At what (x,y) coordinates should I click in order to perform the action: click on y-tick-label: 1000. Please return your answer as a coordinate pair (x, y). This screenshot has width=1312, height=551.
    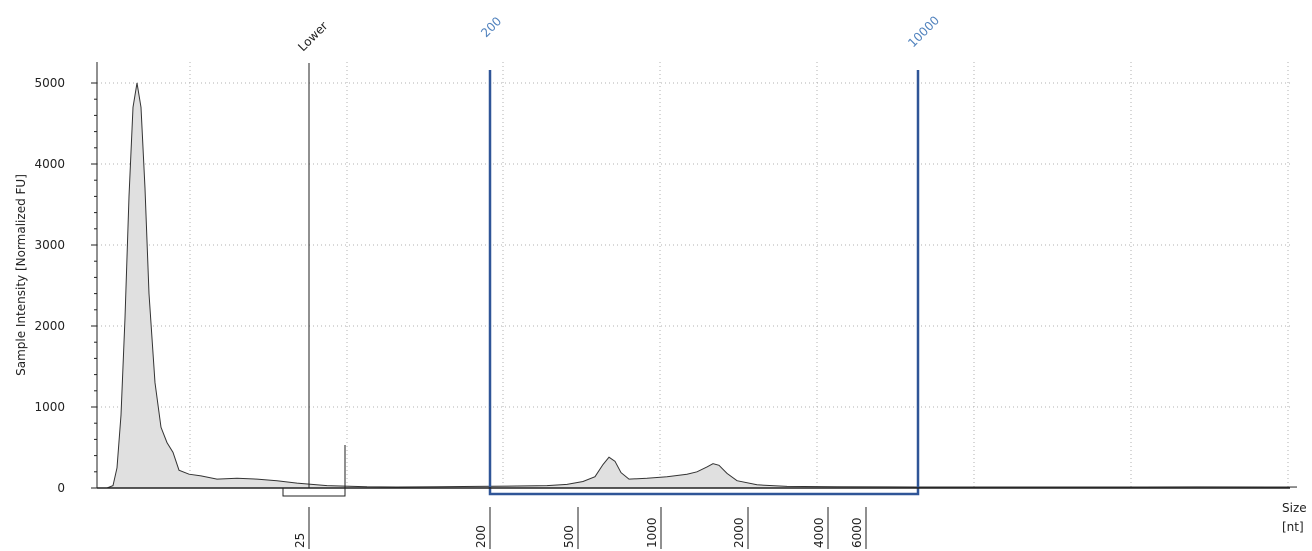
    Looking at the image, I should click on (49, 407).